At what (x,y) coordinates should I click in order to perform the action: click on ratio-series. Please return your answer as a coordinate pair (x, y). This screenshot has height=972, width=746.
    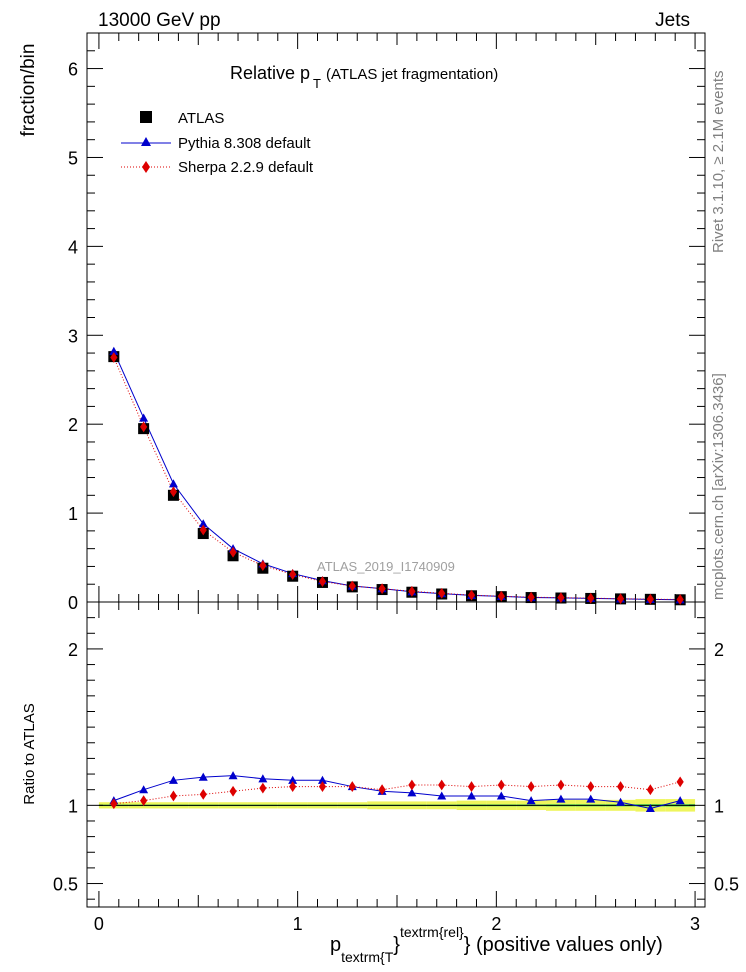
    Looking at the image, I should click on (397, 792).